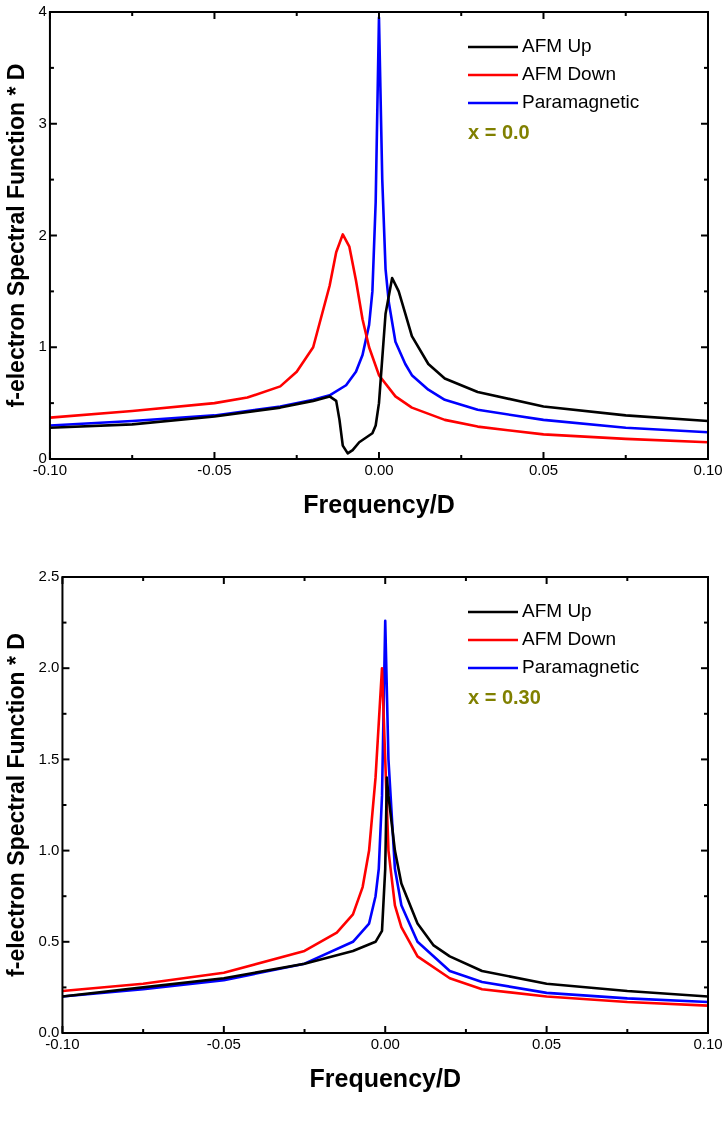 This screenshot has height=1139, width=728. I want to click on y-tick-label: 2.5, so click(49, 576).